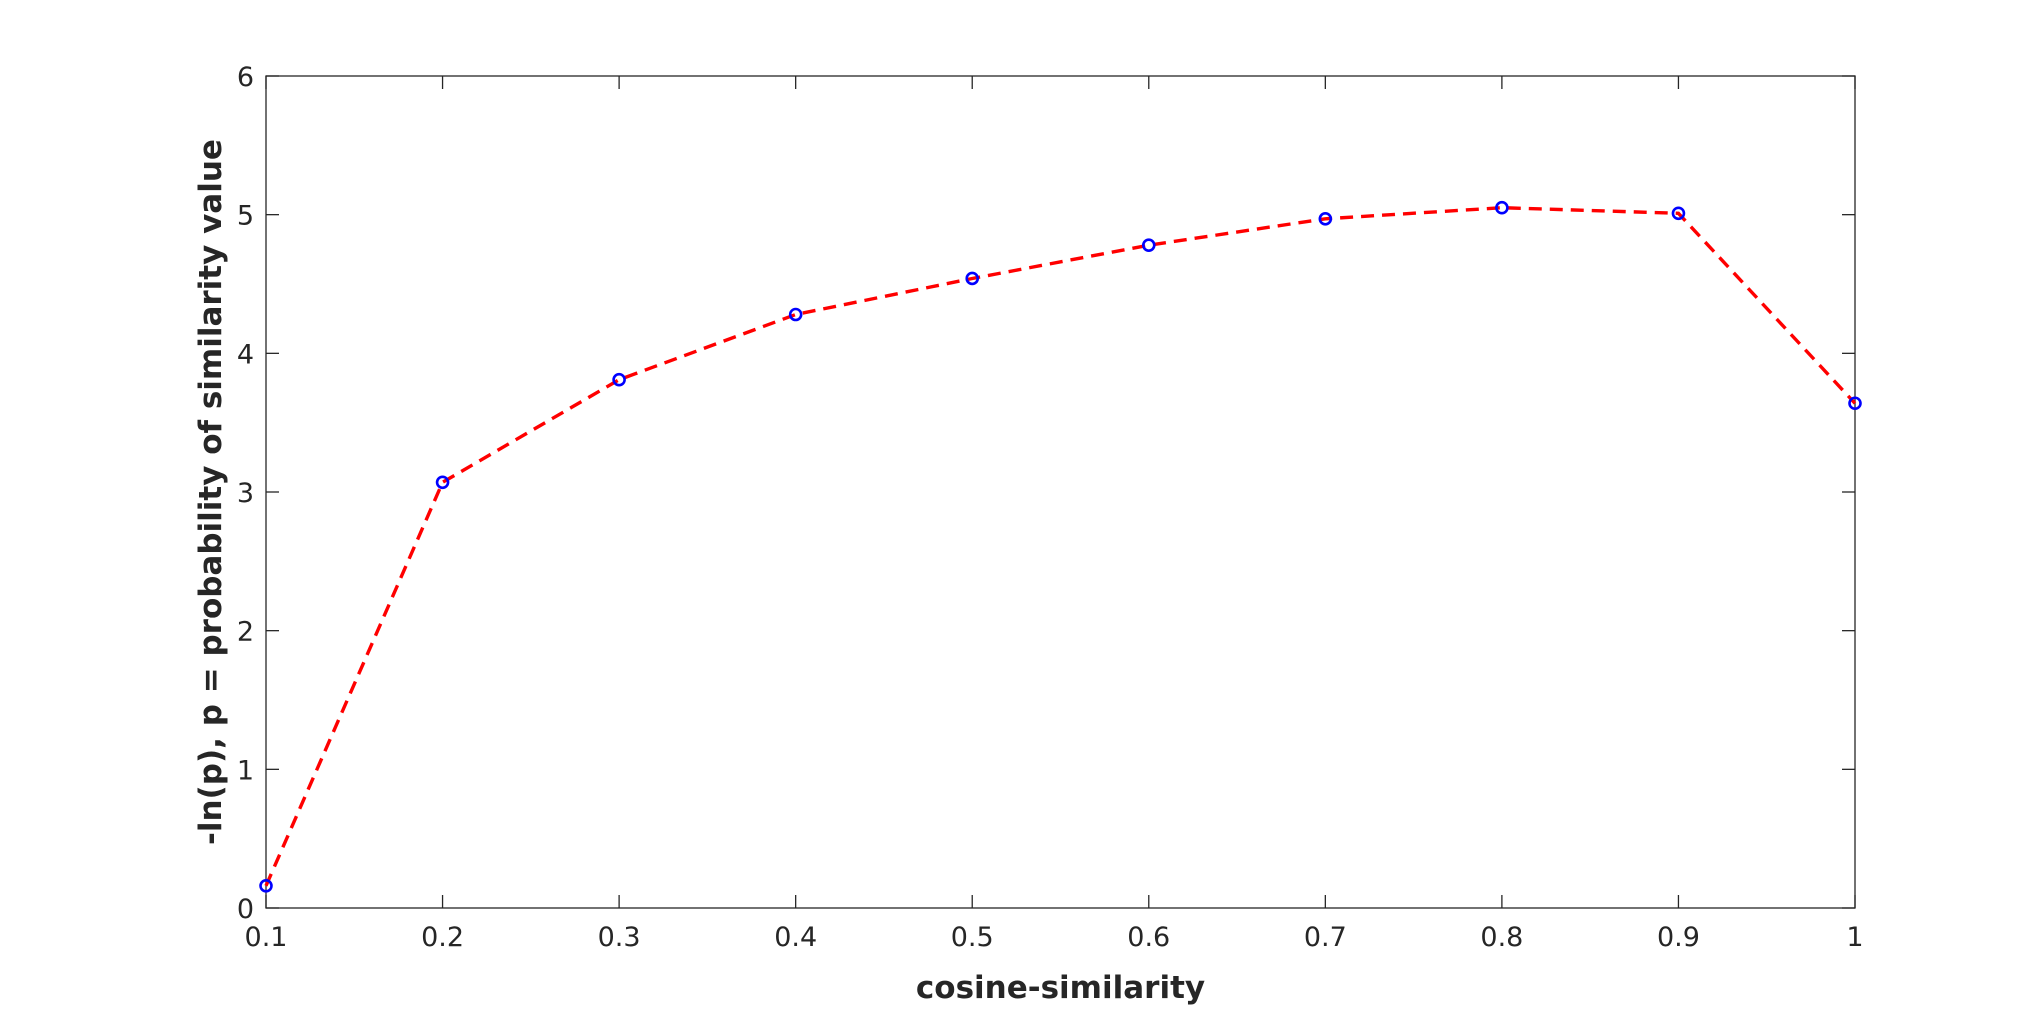  I want to click on x-tick-label: 0.1, so click(266, 937).